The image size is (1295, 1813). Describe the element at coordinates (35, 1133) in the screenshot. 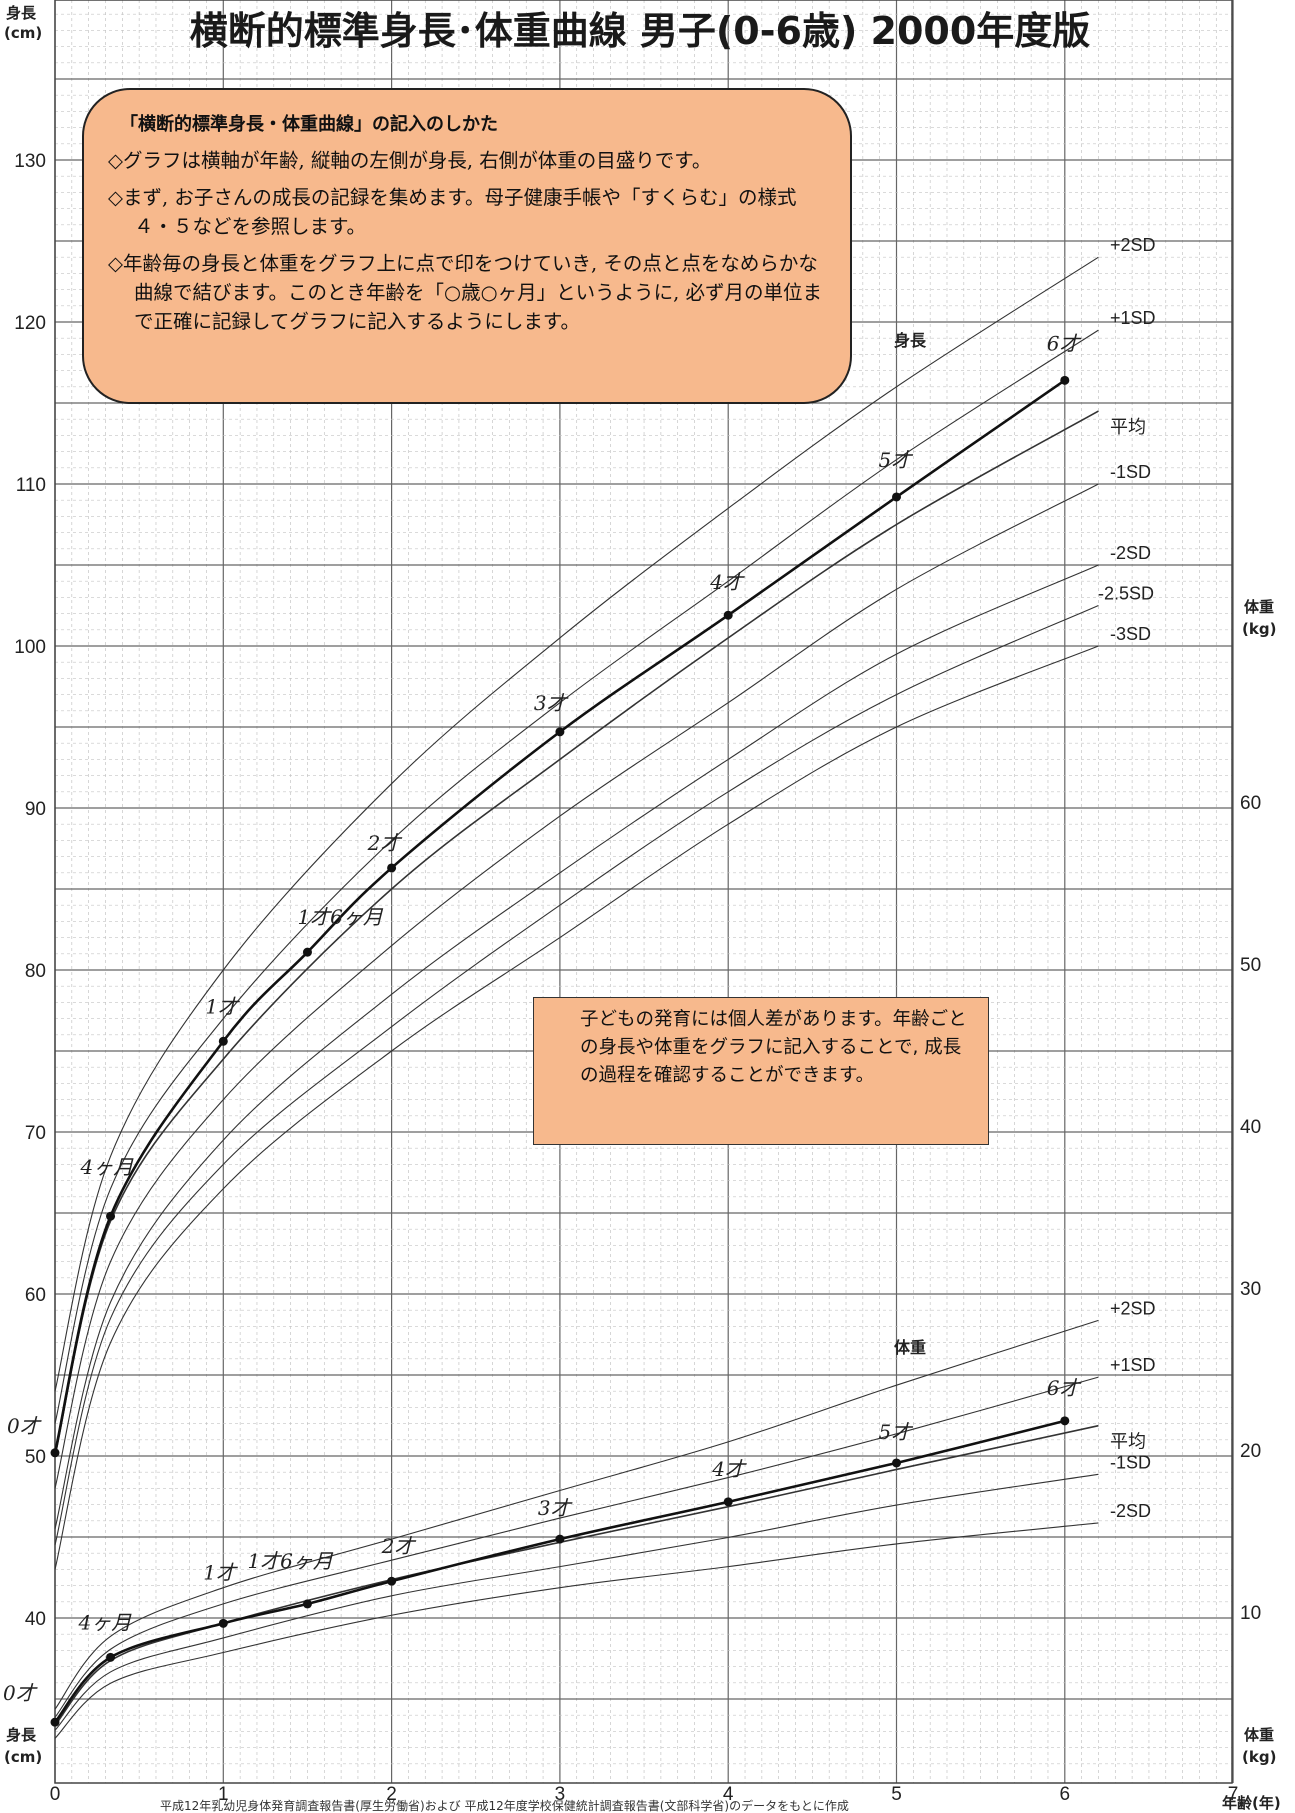

I see `height-tick-label: 70` at that location.